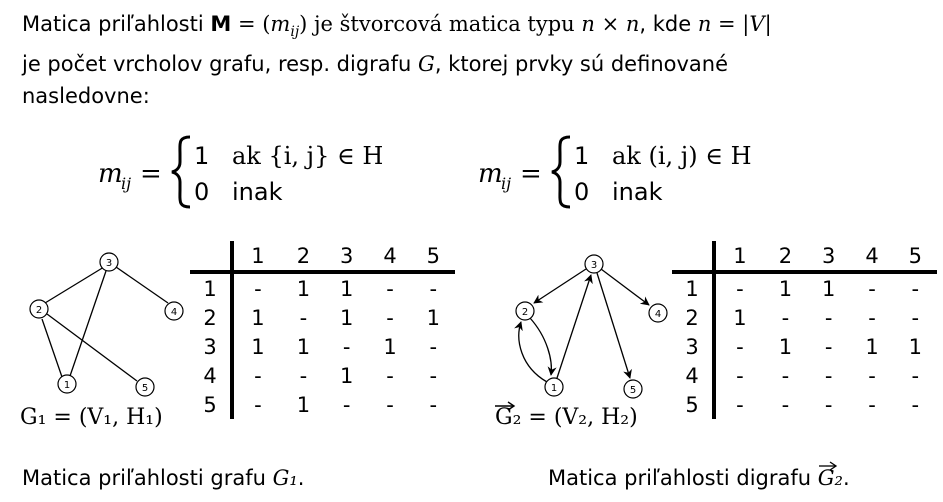 The width and height of the screenshot is (943, 502). Describe the element at coordinates (211, 317) in the screenshot. I see `row-header: 2` at that location.